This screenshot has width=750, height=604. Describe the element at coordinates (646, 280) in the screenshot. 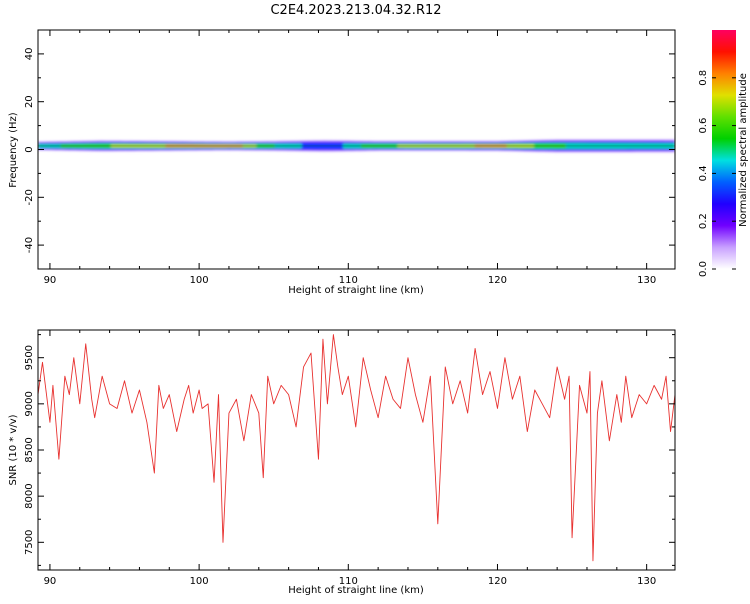

I see `spectrogram-x-tick-label: 130` at that location.